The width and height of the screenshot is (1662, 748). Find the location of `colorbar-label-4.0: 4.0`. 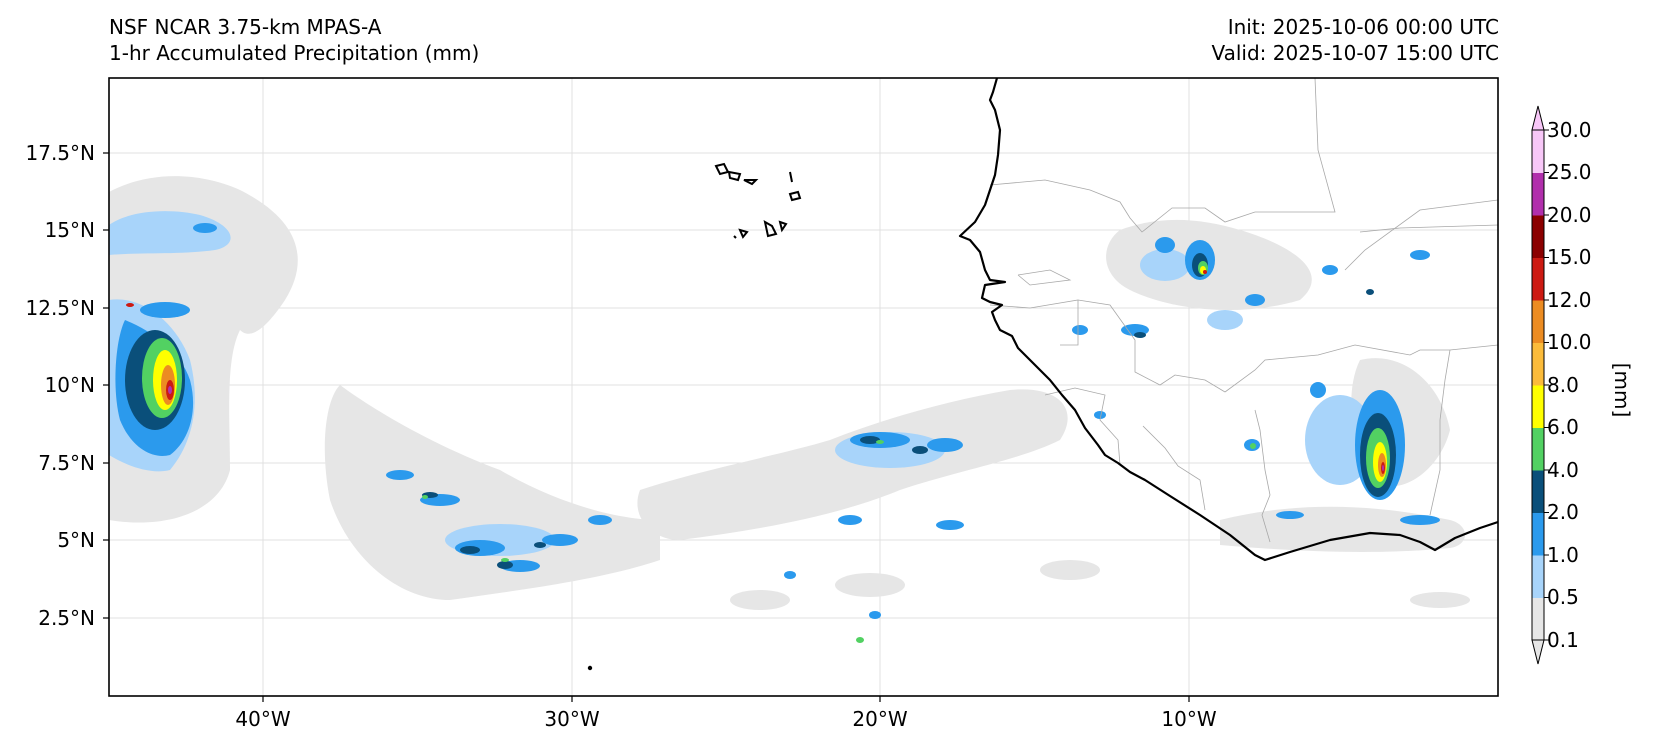

colorbar-label-4.0: 4.0 is located at coordinates (1563, 470).